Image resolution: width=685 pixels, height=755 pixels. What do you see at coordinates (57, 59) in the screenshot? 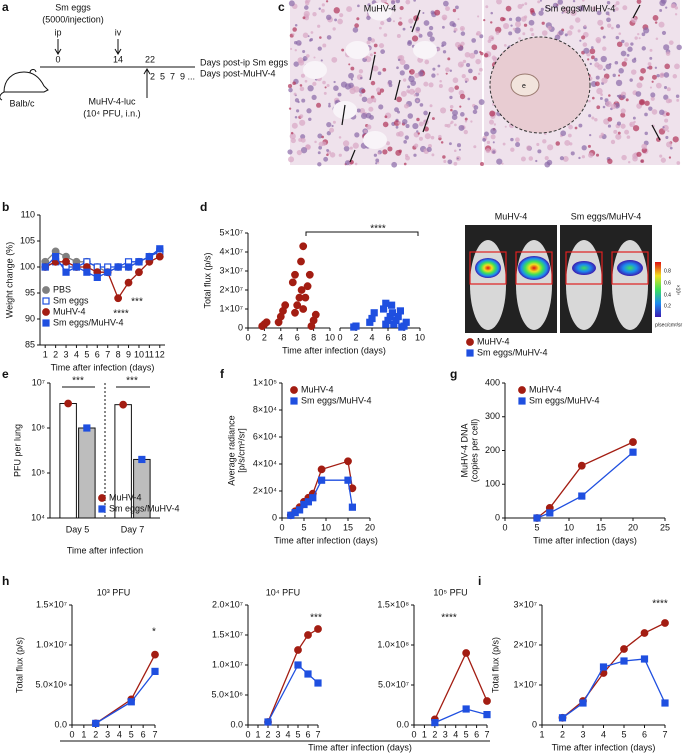
I see `label: 0` at bounding box center [57, 59].